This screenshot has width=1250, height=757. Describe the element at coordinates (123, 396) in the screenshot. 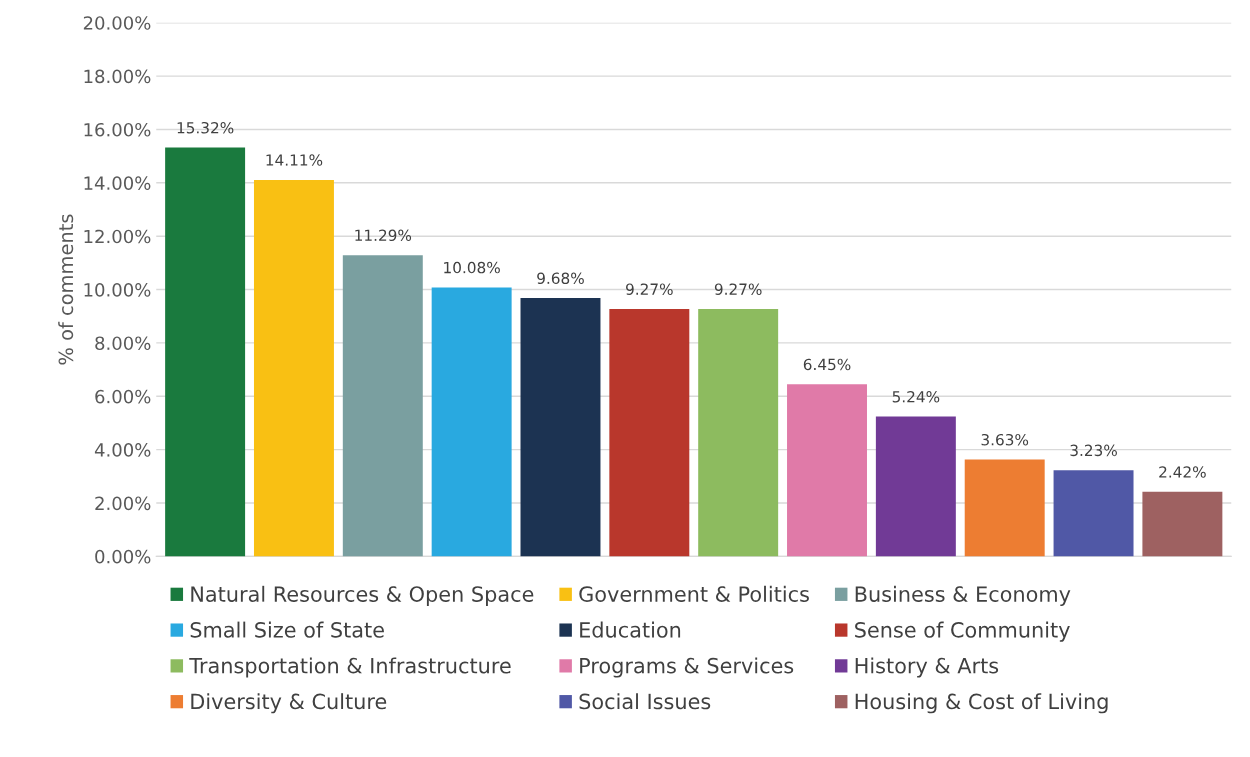

I see `y-tick-label: 6.00%` at that location.